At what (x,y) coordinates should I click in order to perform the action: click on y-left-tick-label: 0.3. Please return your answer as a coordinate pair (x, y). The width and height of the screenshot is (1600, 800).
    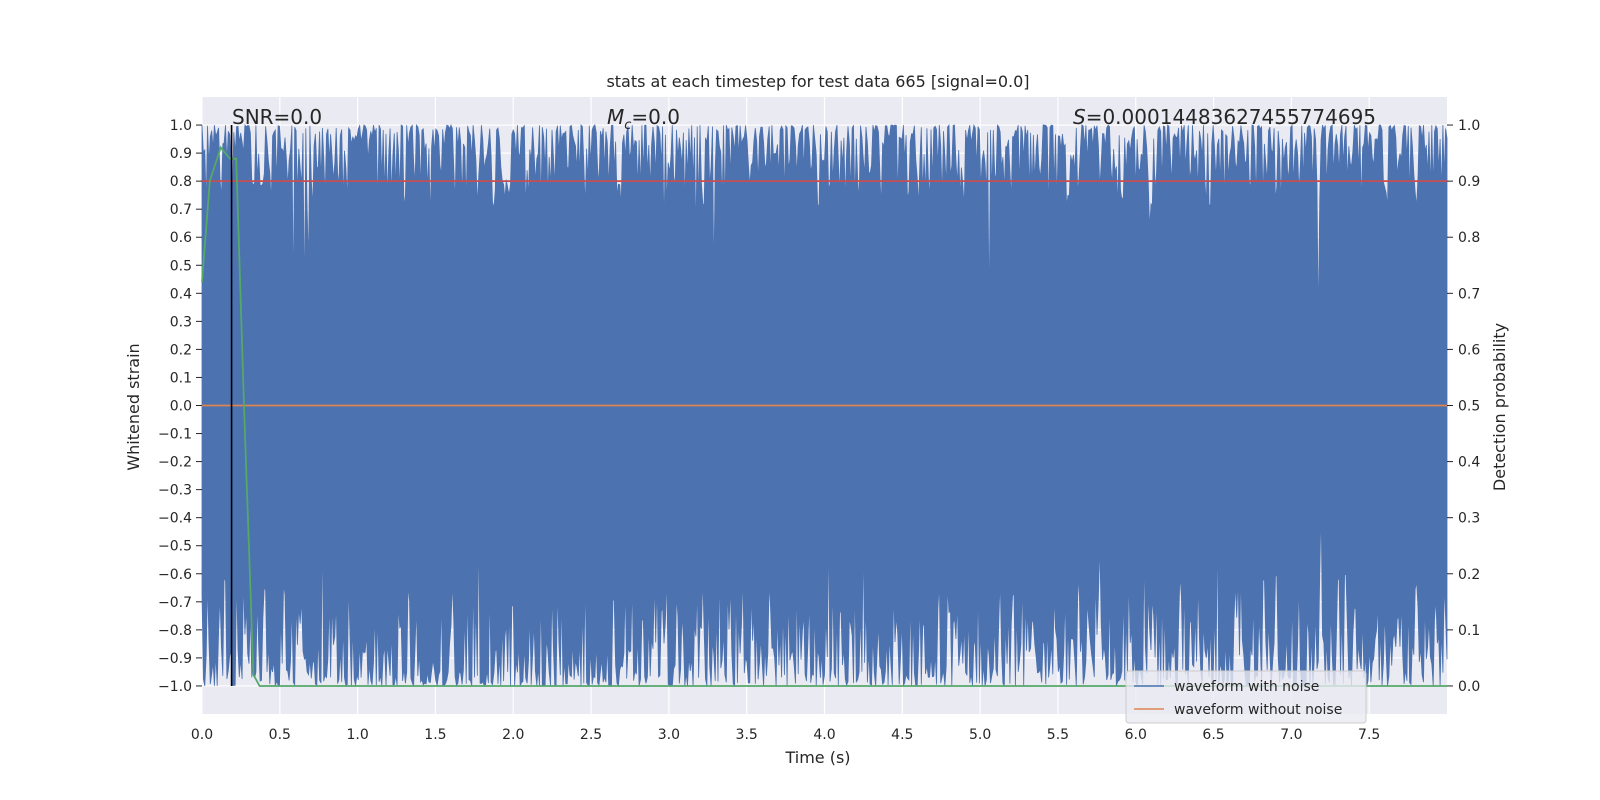
    Looking at the image, I should click on (181, 322).